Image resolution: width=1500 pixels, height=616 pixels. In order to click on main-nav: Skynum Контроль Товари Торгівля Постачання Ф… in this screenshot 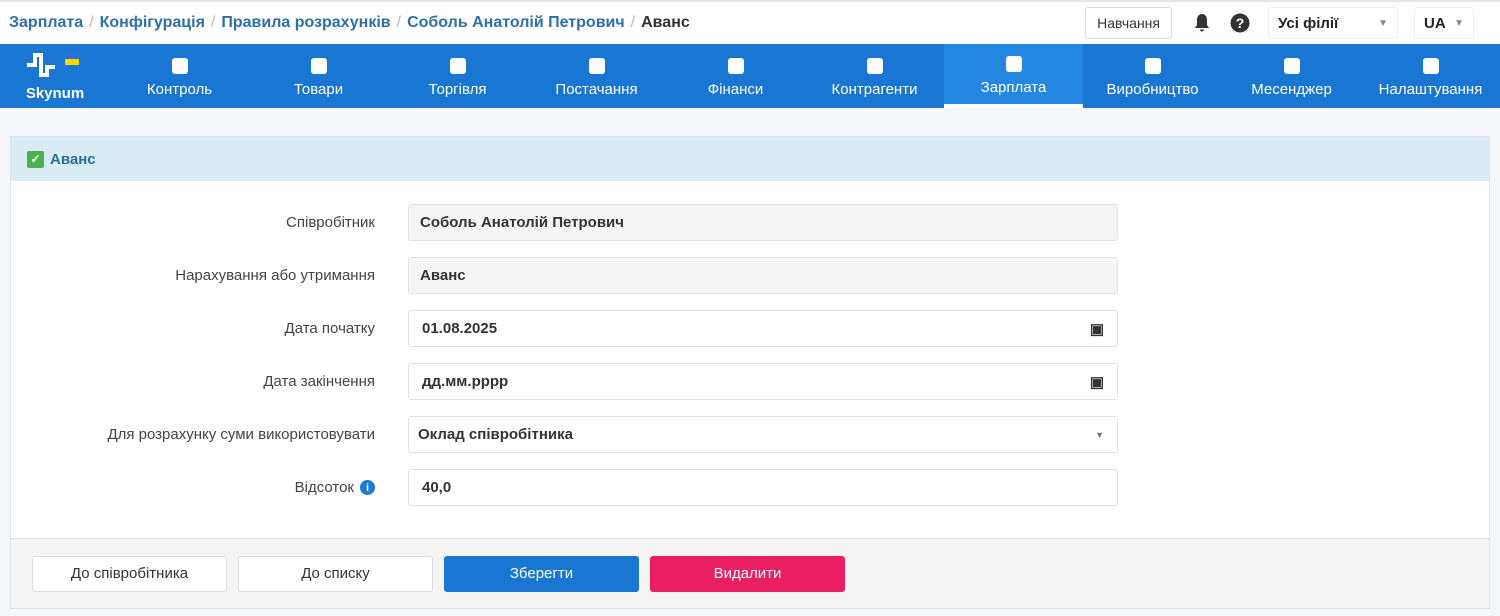, I will do `click(750, 76)`.